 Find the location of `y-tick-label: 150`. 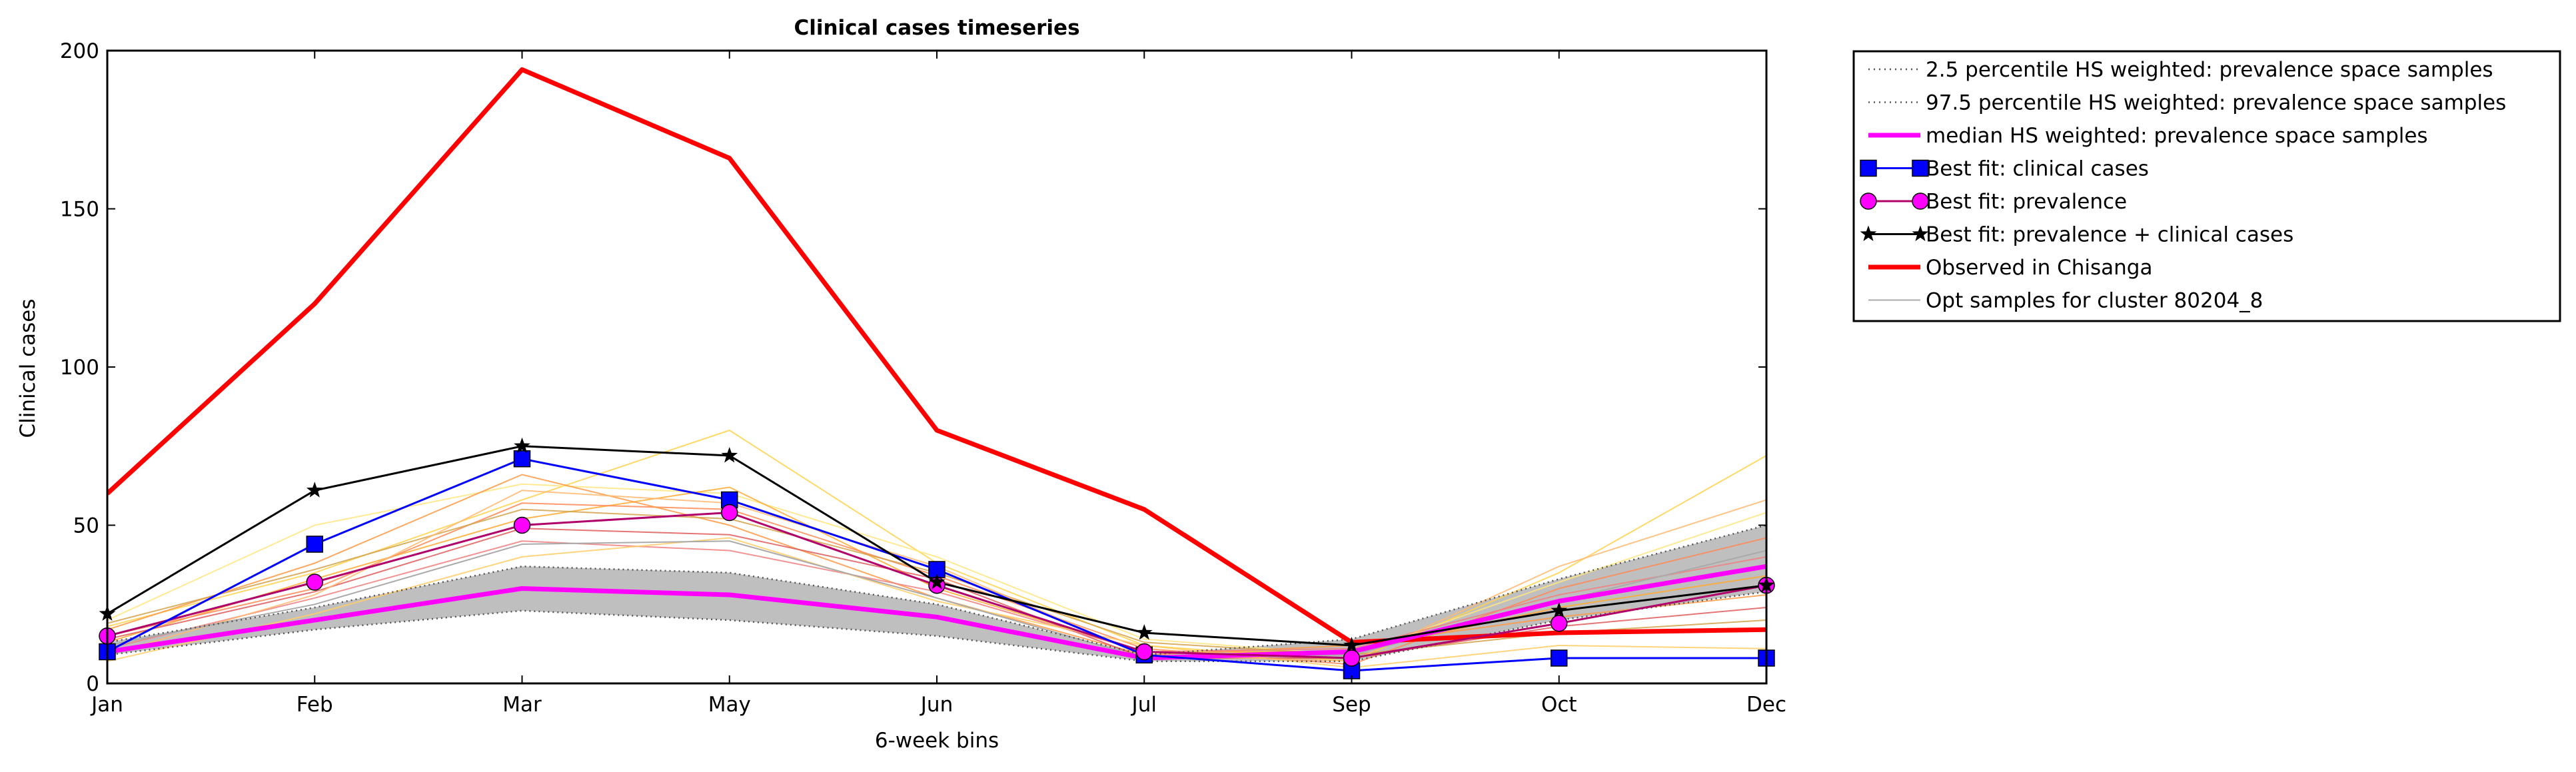

y-tick-label: 150 is located at coordinates (80, 210).